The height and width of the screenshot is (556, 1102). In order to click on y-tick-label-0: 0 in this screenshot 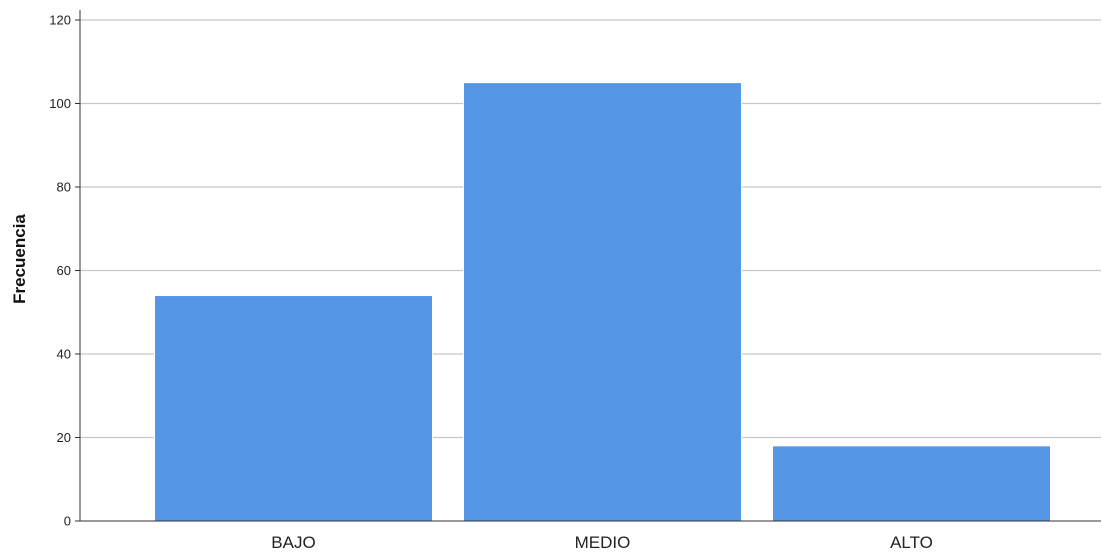, I will do `click(67, 521)`.